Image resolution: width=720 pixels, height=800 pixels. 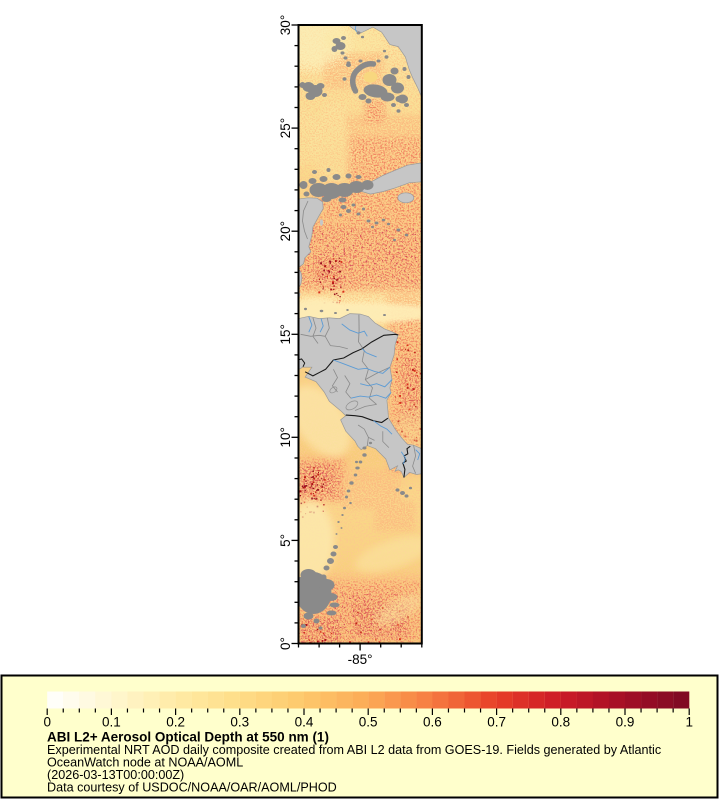 What do you see at coordinates (285, 128) in the screenshot?
I see `svg-text: 25°` at bounding box center [285, 128].